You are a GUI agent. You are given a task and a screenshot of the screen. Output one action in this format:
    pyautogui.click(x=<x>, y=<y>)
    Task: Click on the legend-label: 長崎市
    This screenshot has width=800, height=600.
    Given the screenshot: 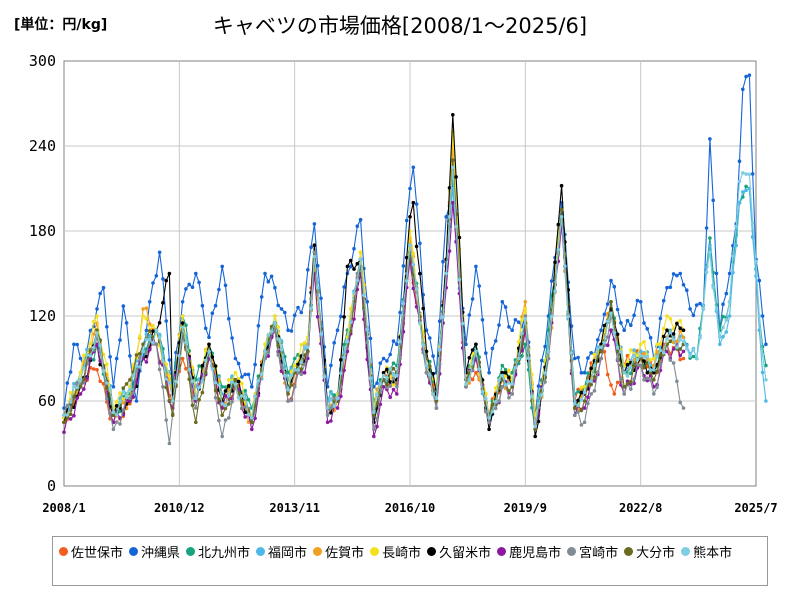 What is the action you would take?
    pyautogui.click(x=402, y=553)
    